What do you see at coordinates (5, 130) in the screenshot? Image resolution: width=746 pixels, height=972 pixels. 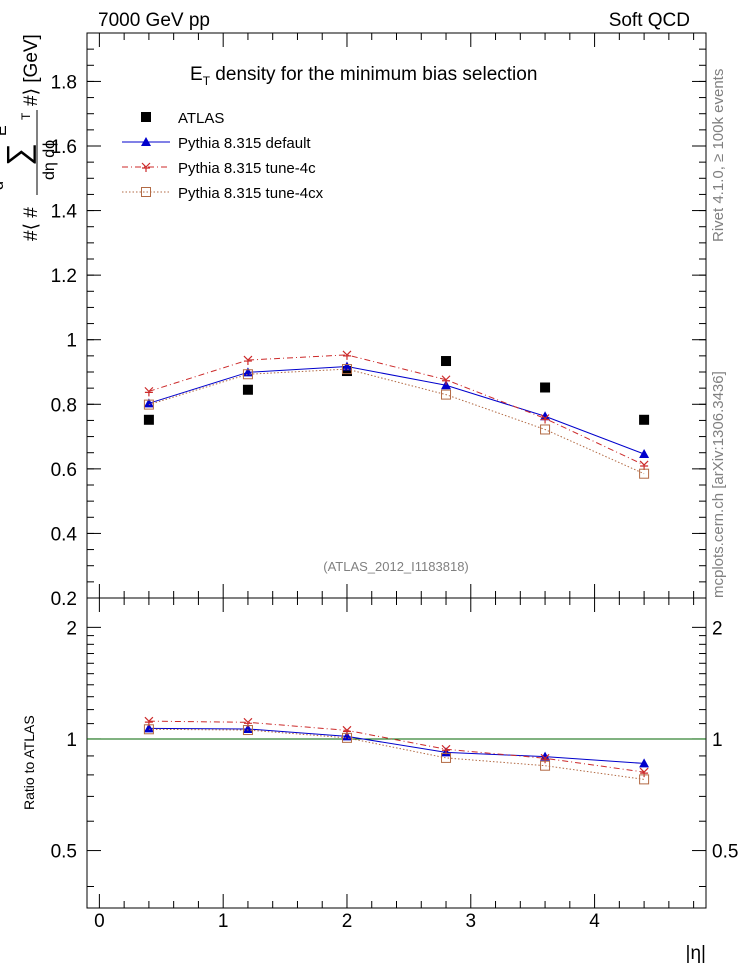 I see `ylabel-e: E` at bounding box center [5, 130].